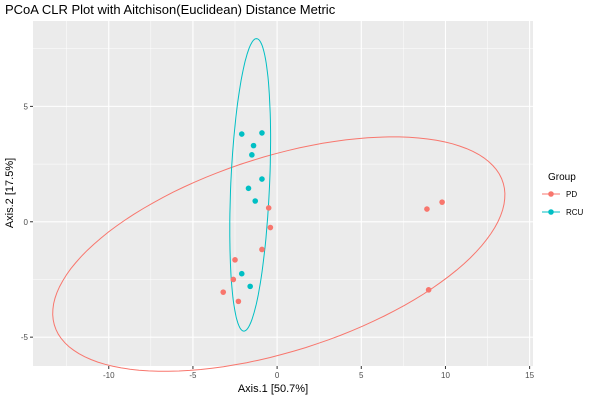  Describe the element at coordinates (445, 375) in the screenshot. I see `x-tick-label: 10` at that location.